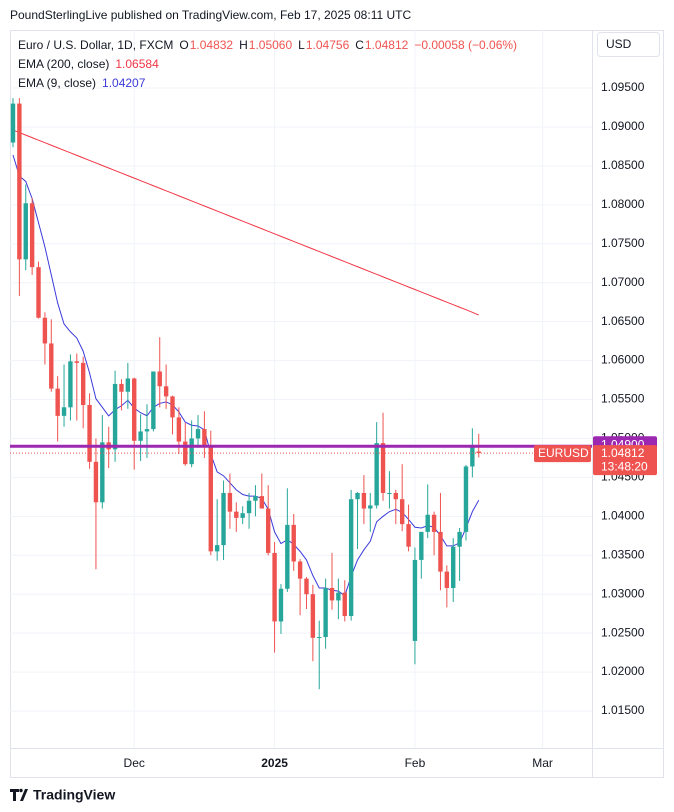 Image resolution: width=674 pixels, height=812 pixels. Describe the element at coordinates (19, 795) in the screenshot. I see `logo-icon` at that location.